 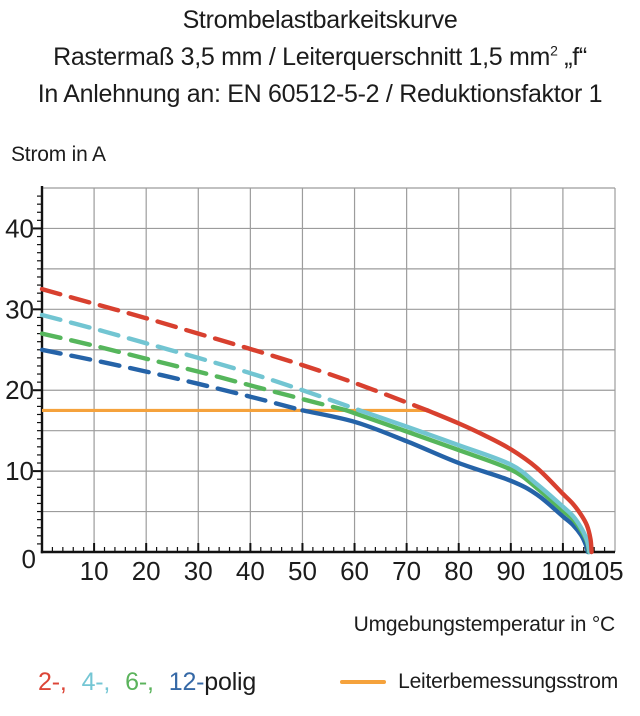 I want to click on x-tick-label-40: 40, so click(x=250, y=571).